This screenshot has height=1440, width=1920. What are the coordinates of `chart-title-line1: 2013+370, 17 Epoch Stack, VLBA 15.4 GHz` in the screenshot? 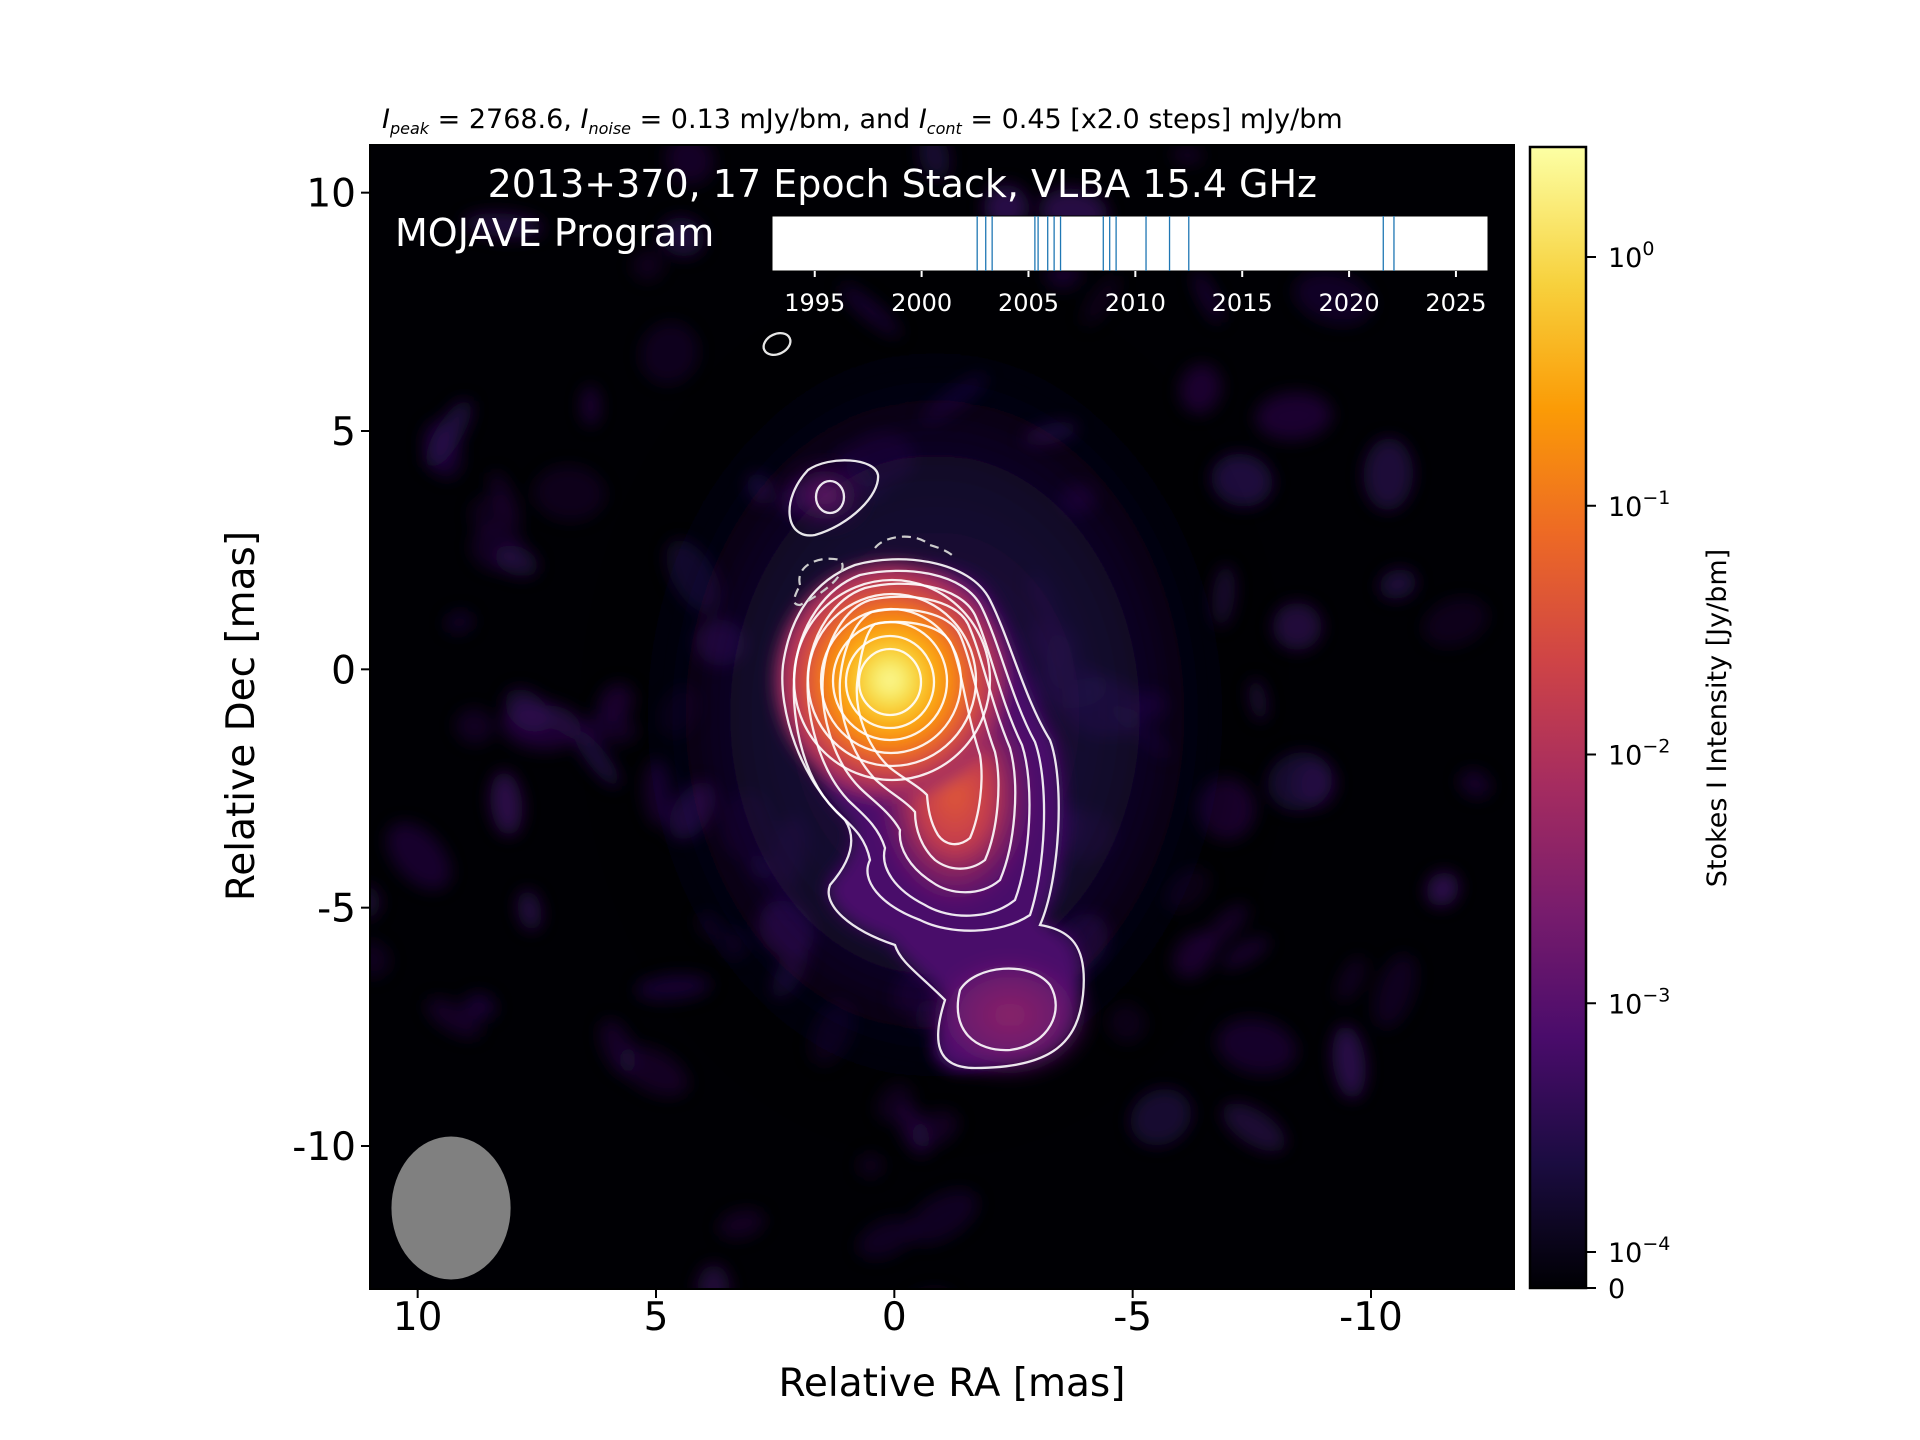 It's located at (902, 184).